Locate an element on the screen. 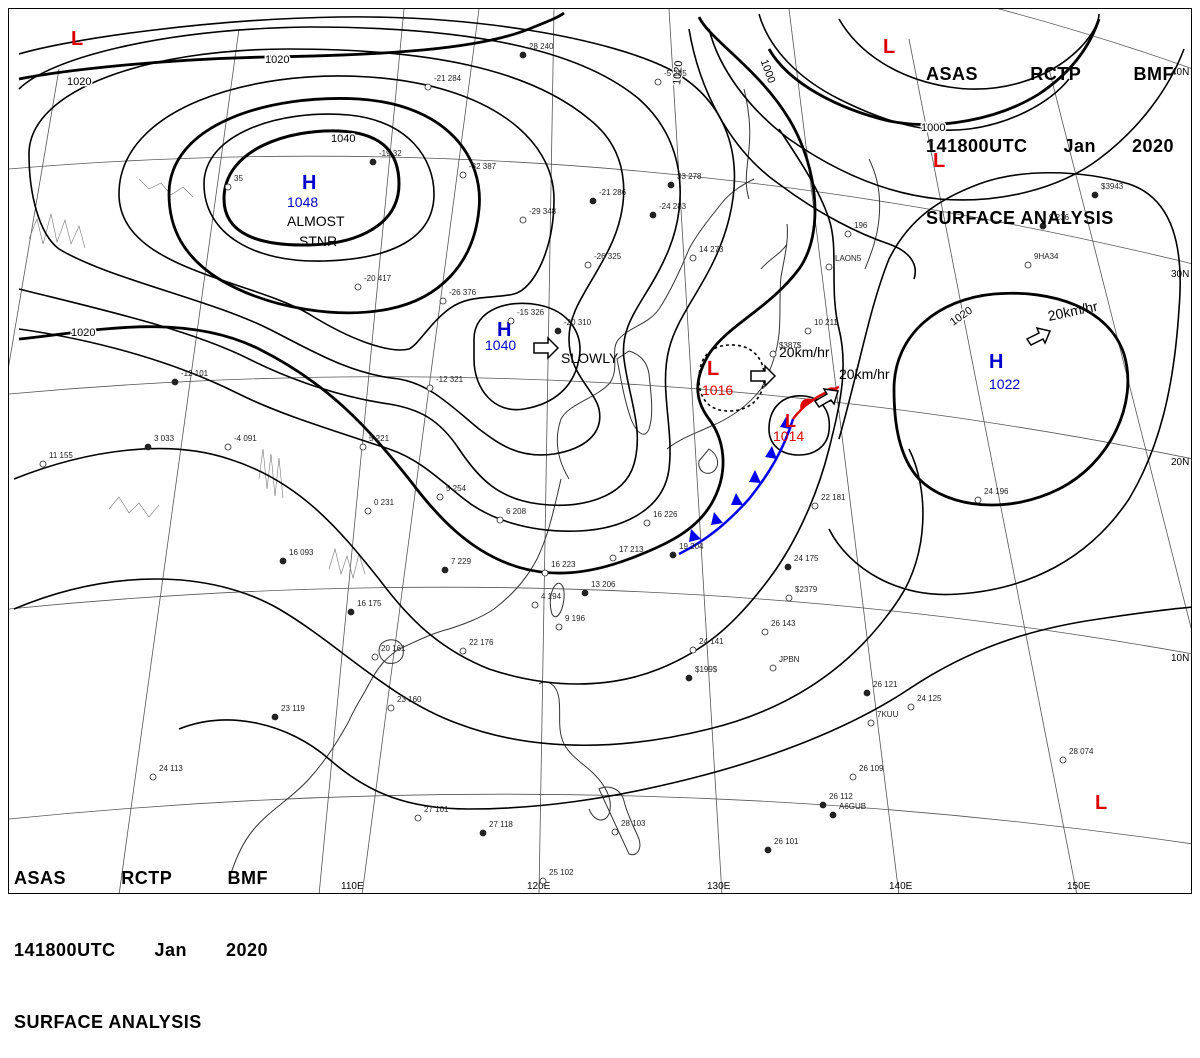  lon-line-80e is located at coordinates (34, 217).